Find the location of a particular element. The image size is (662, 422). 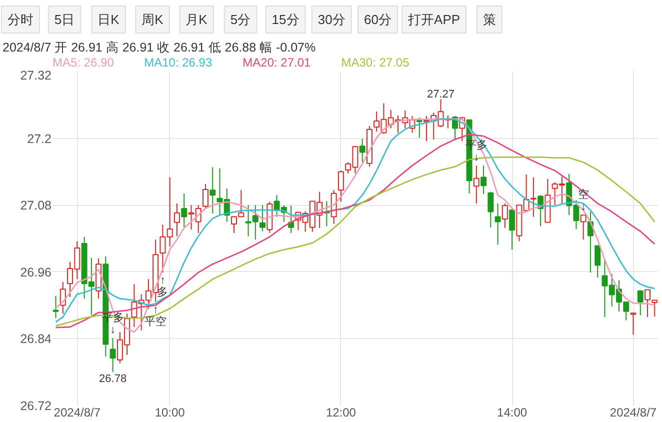

x-tick-label: 10:00 is located at coordinates (170, 413).